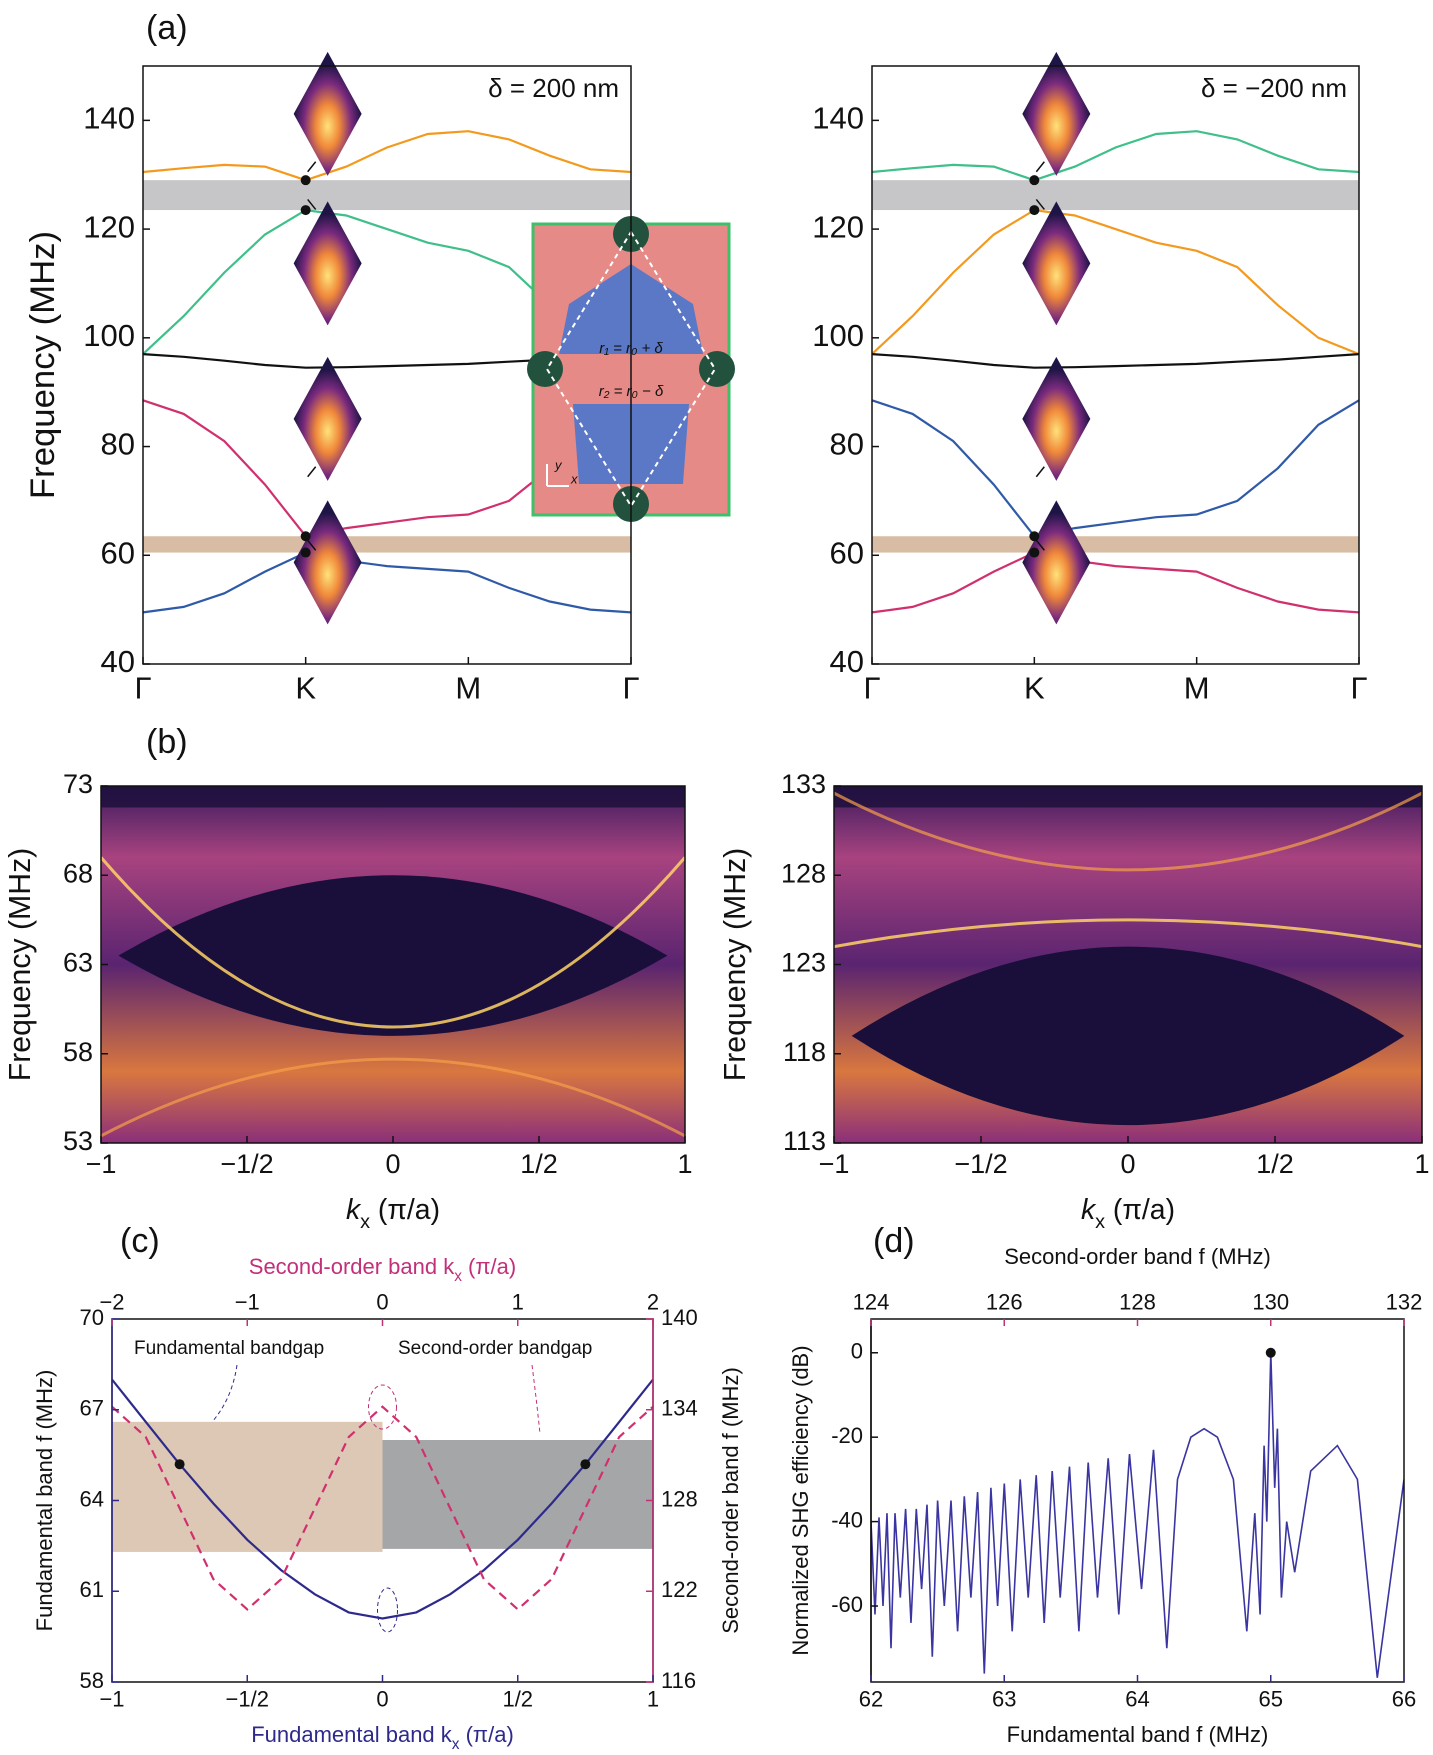 The height and width of the screenshot is (1755, 1433). Describe the element at coordinates (78, 1141) in the screenshot. I see `y-tick-label: 53` at that location.